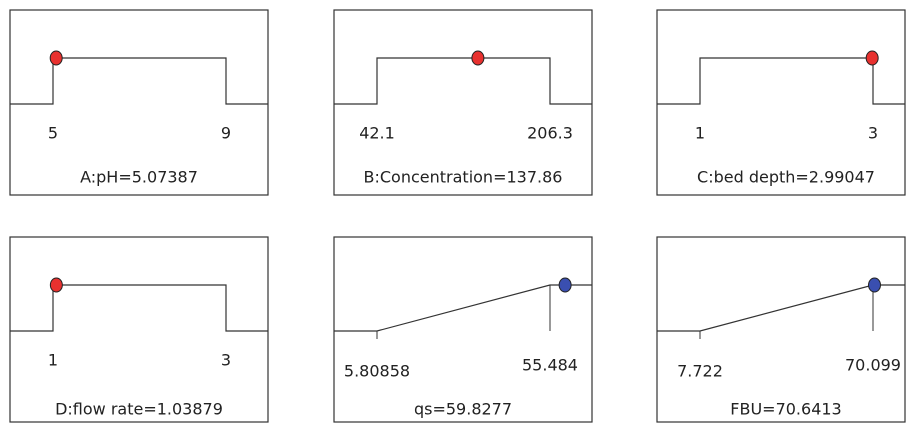  Describe the element at coordinates (550, 133) in the screenshot. I see `high-label: 206.3` at that location.